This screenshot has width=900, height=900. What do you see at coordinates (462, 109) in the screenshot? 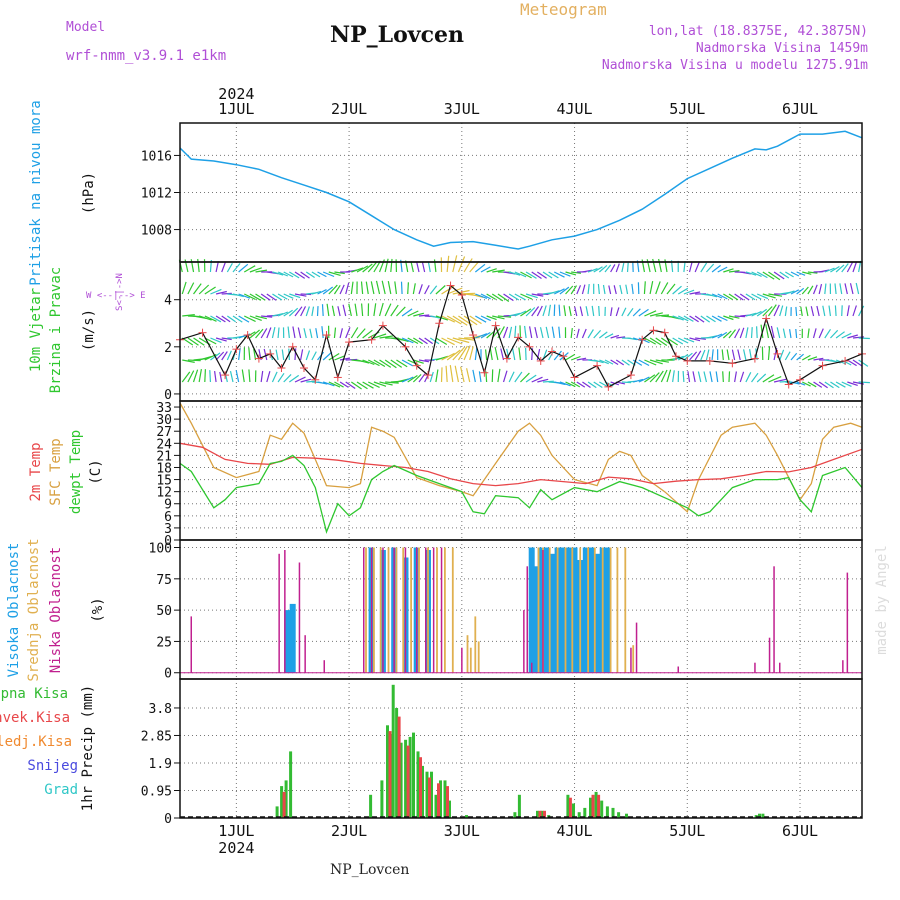
I see `top-day-label: 3JUL` at bounding box center [462, 109].